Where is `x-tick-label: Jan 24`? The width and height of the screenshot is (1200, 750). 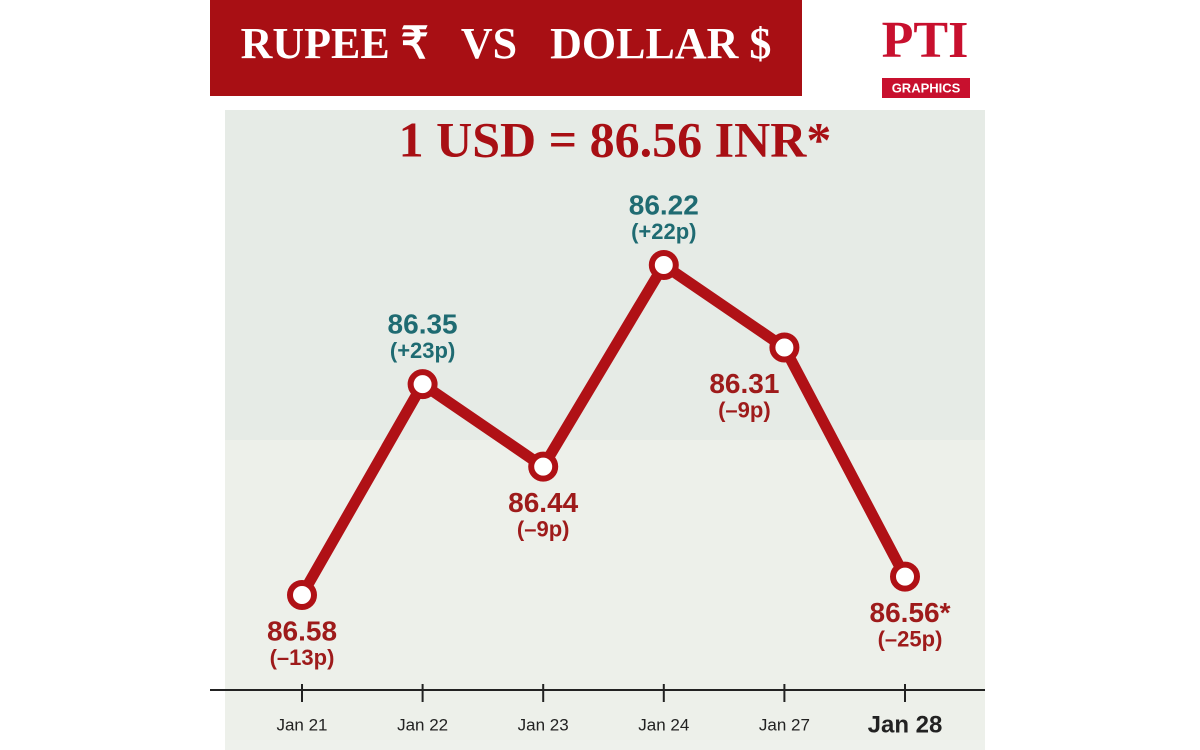 x-tick-label: Jan 24 is located at coordinates (663, 724).